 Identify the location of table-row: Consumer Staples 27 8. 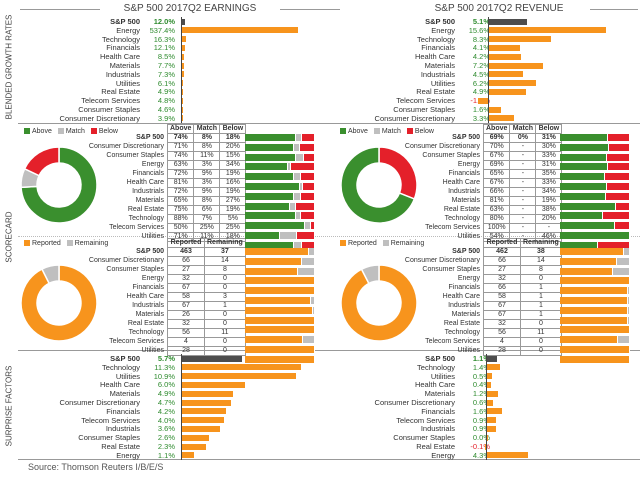
(480, 270).